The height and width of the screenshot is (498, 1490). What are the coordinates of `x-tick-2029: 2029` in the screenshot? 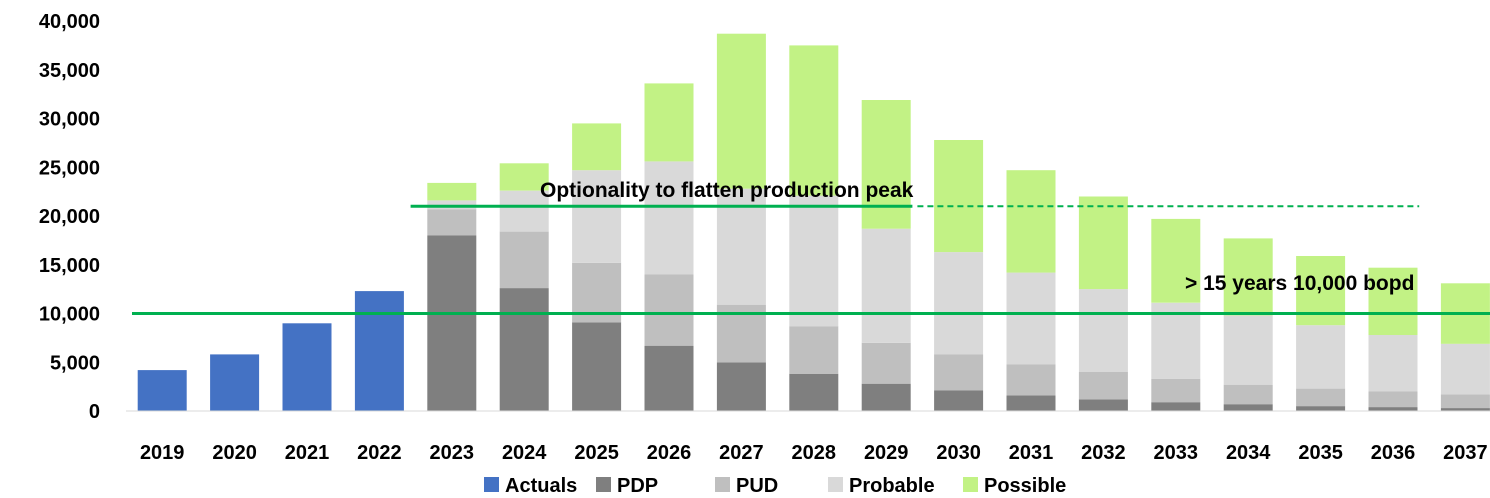 It's located at (886, 453).